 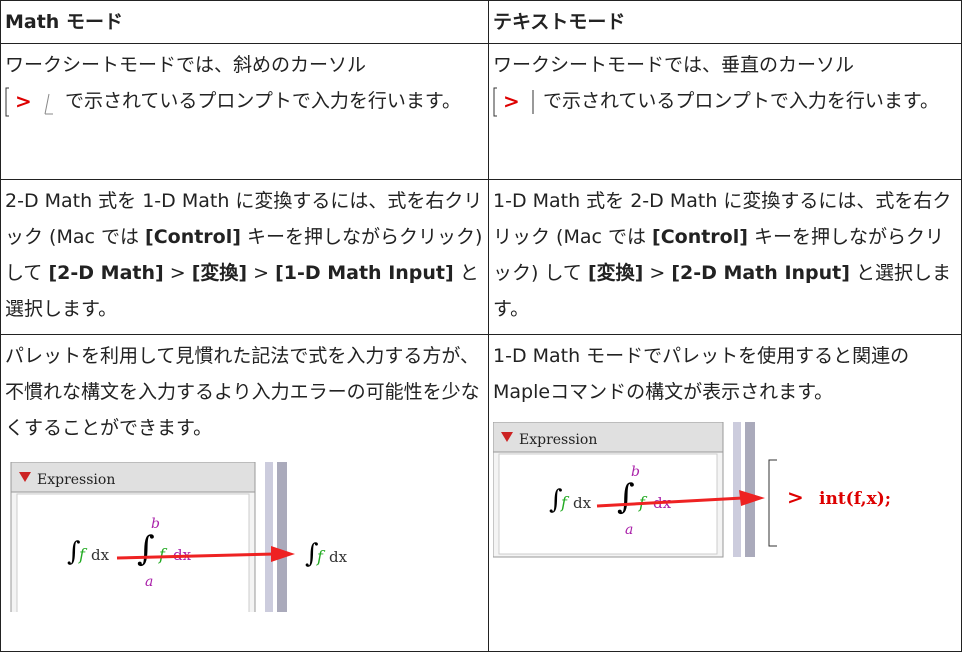 I want to click on palette-figure: Expression ∫ f dx ∫ b a f dx ∫ f dx, so click(x=179, y=537).